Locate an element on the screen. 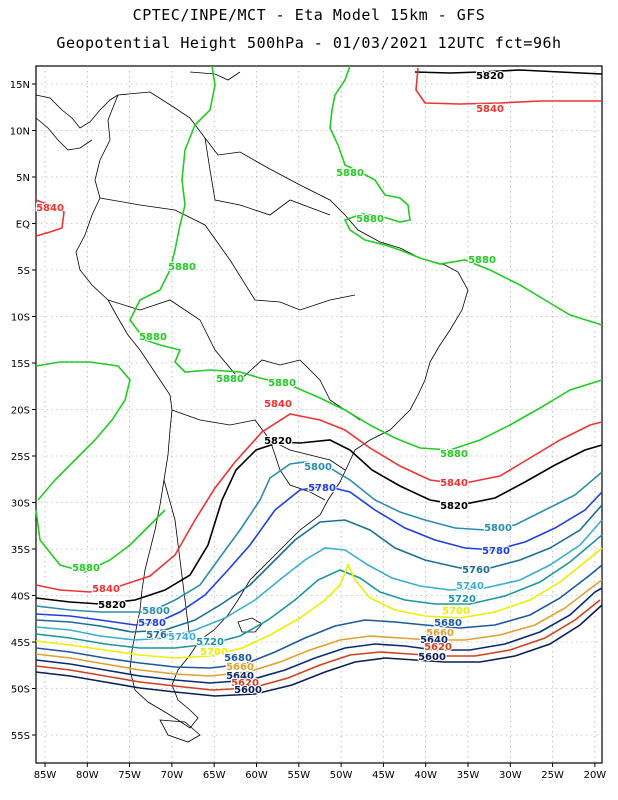 This screenshot has height=800, width=618. lat-tick-label: 35S is located at coordinates (20, 550).